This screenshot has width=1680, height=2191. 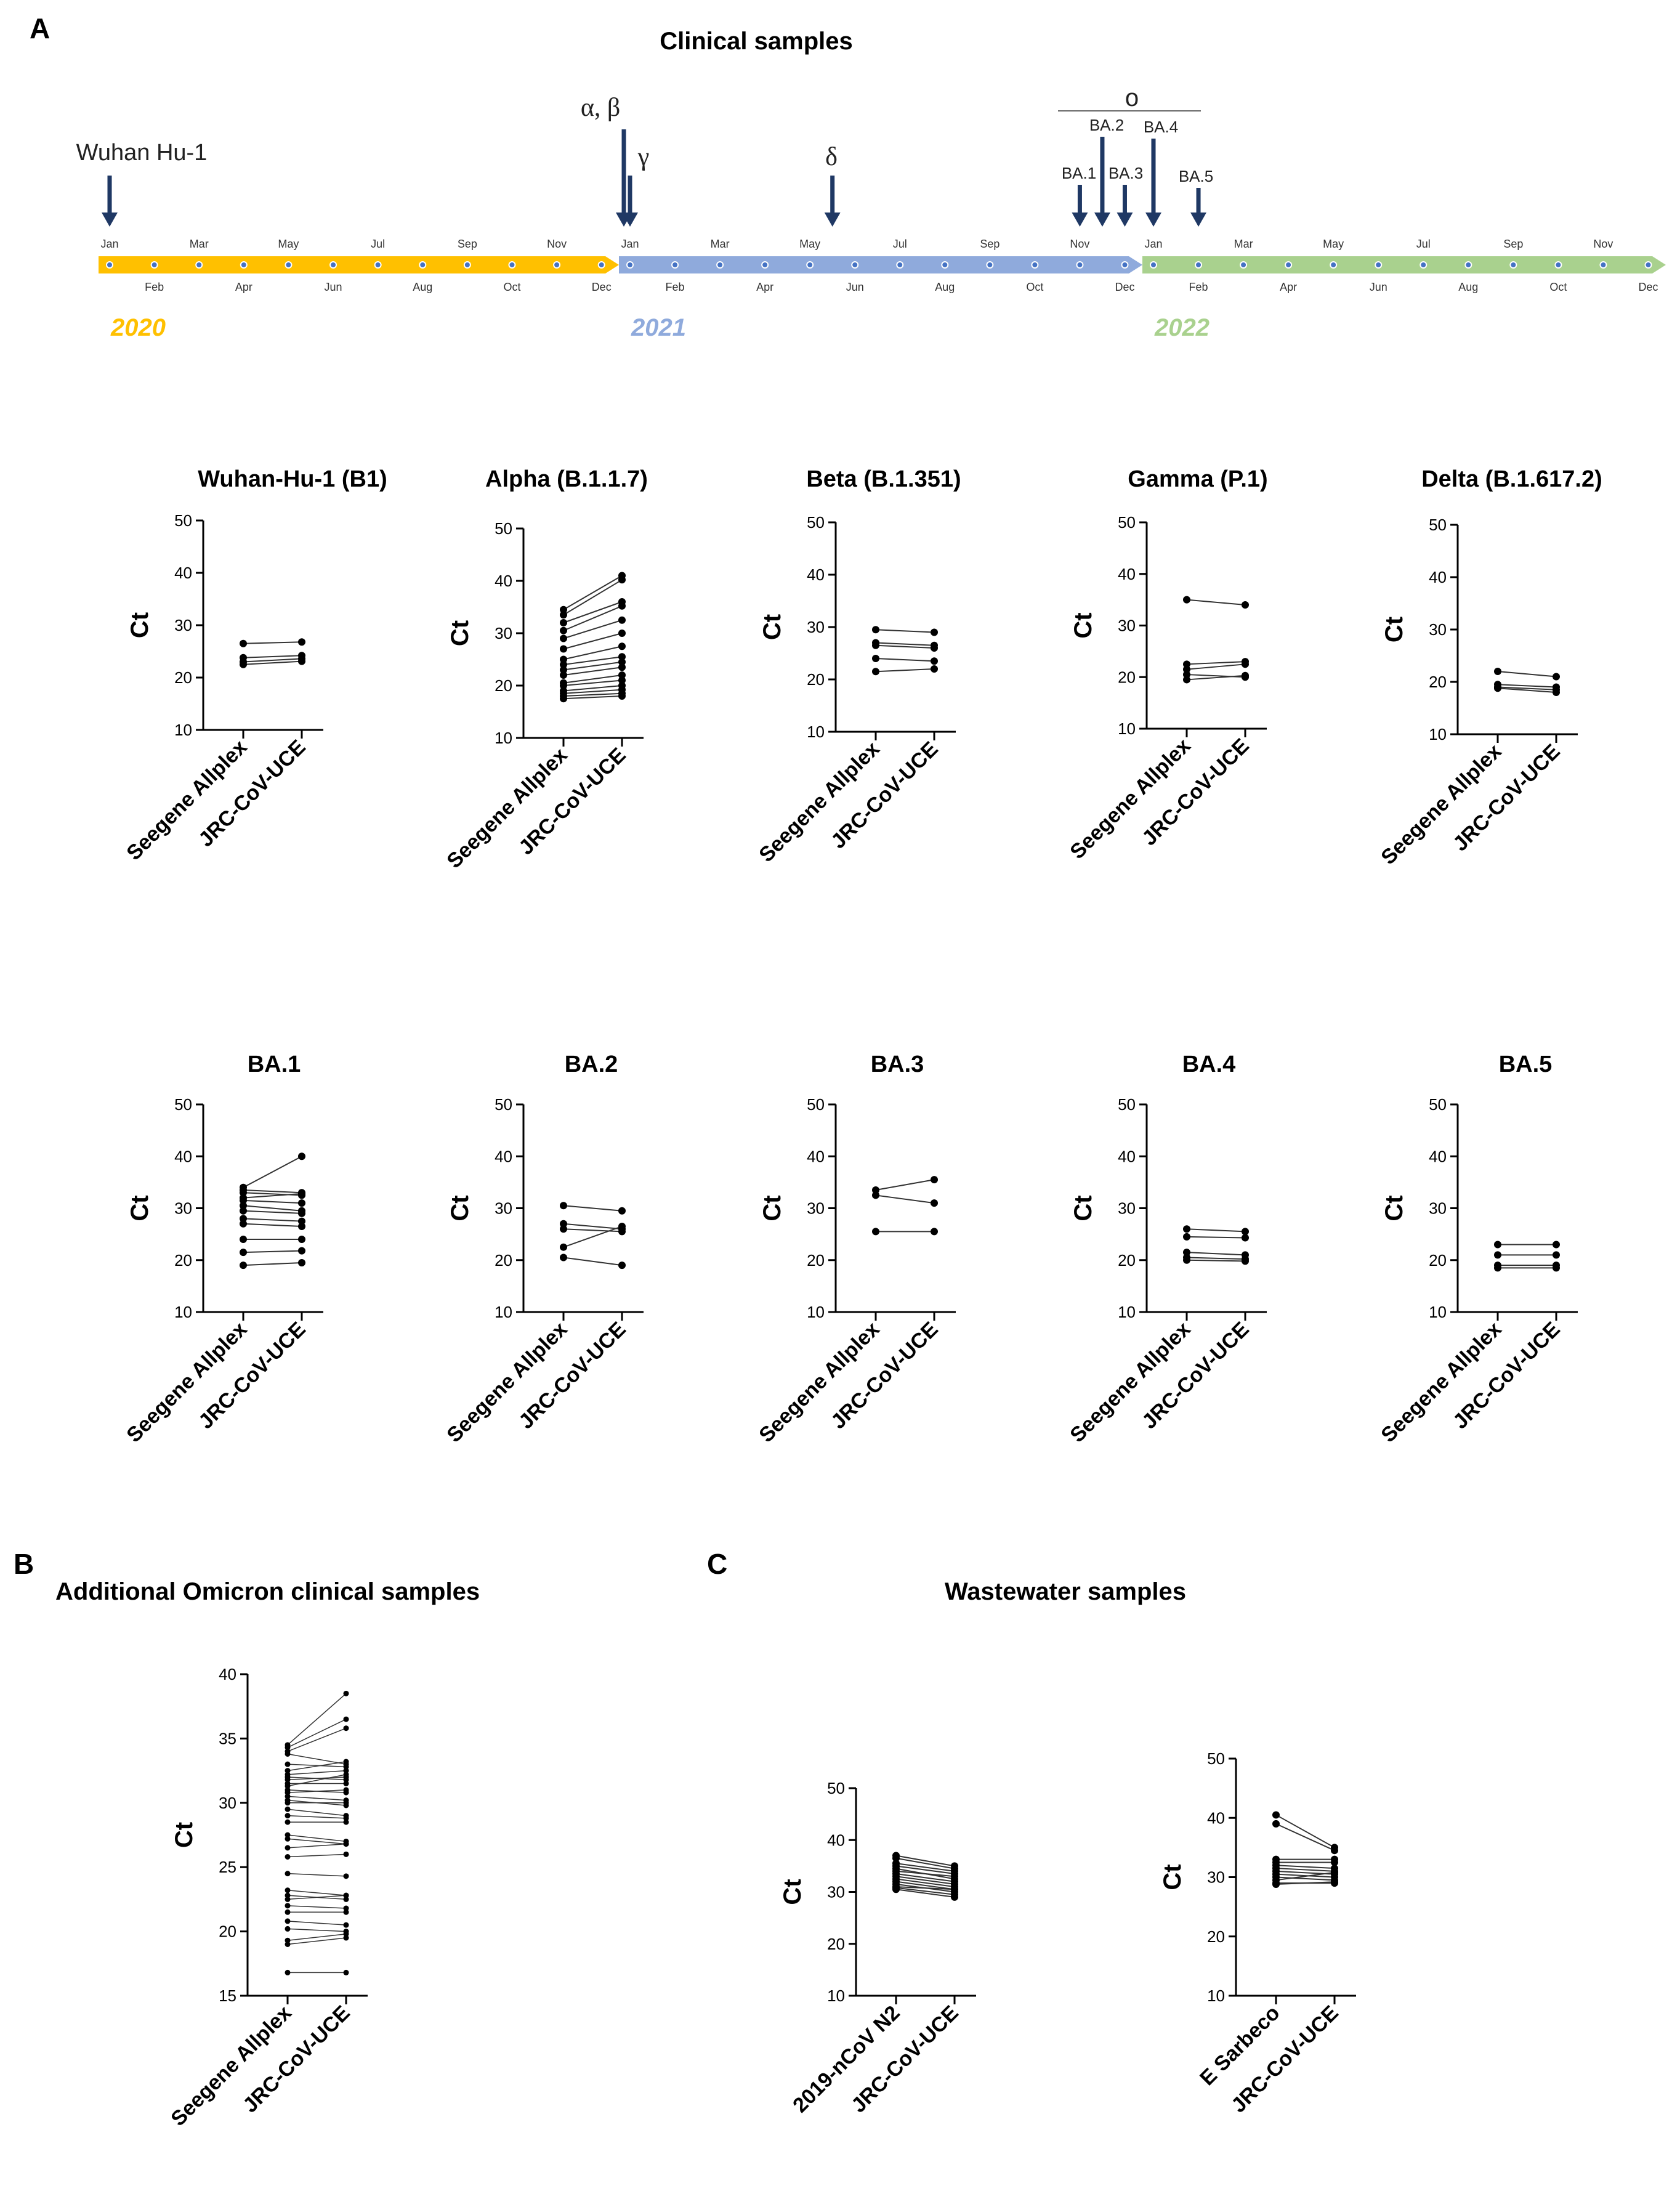 What do you see at coordinates (1216, 1759) in the screenshot?
I see `y-tick-label: 50` at bounding box center [1216, 1759].